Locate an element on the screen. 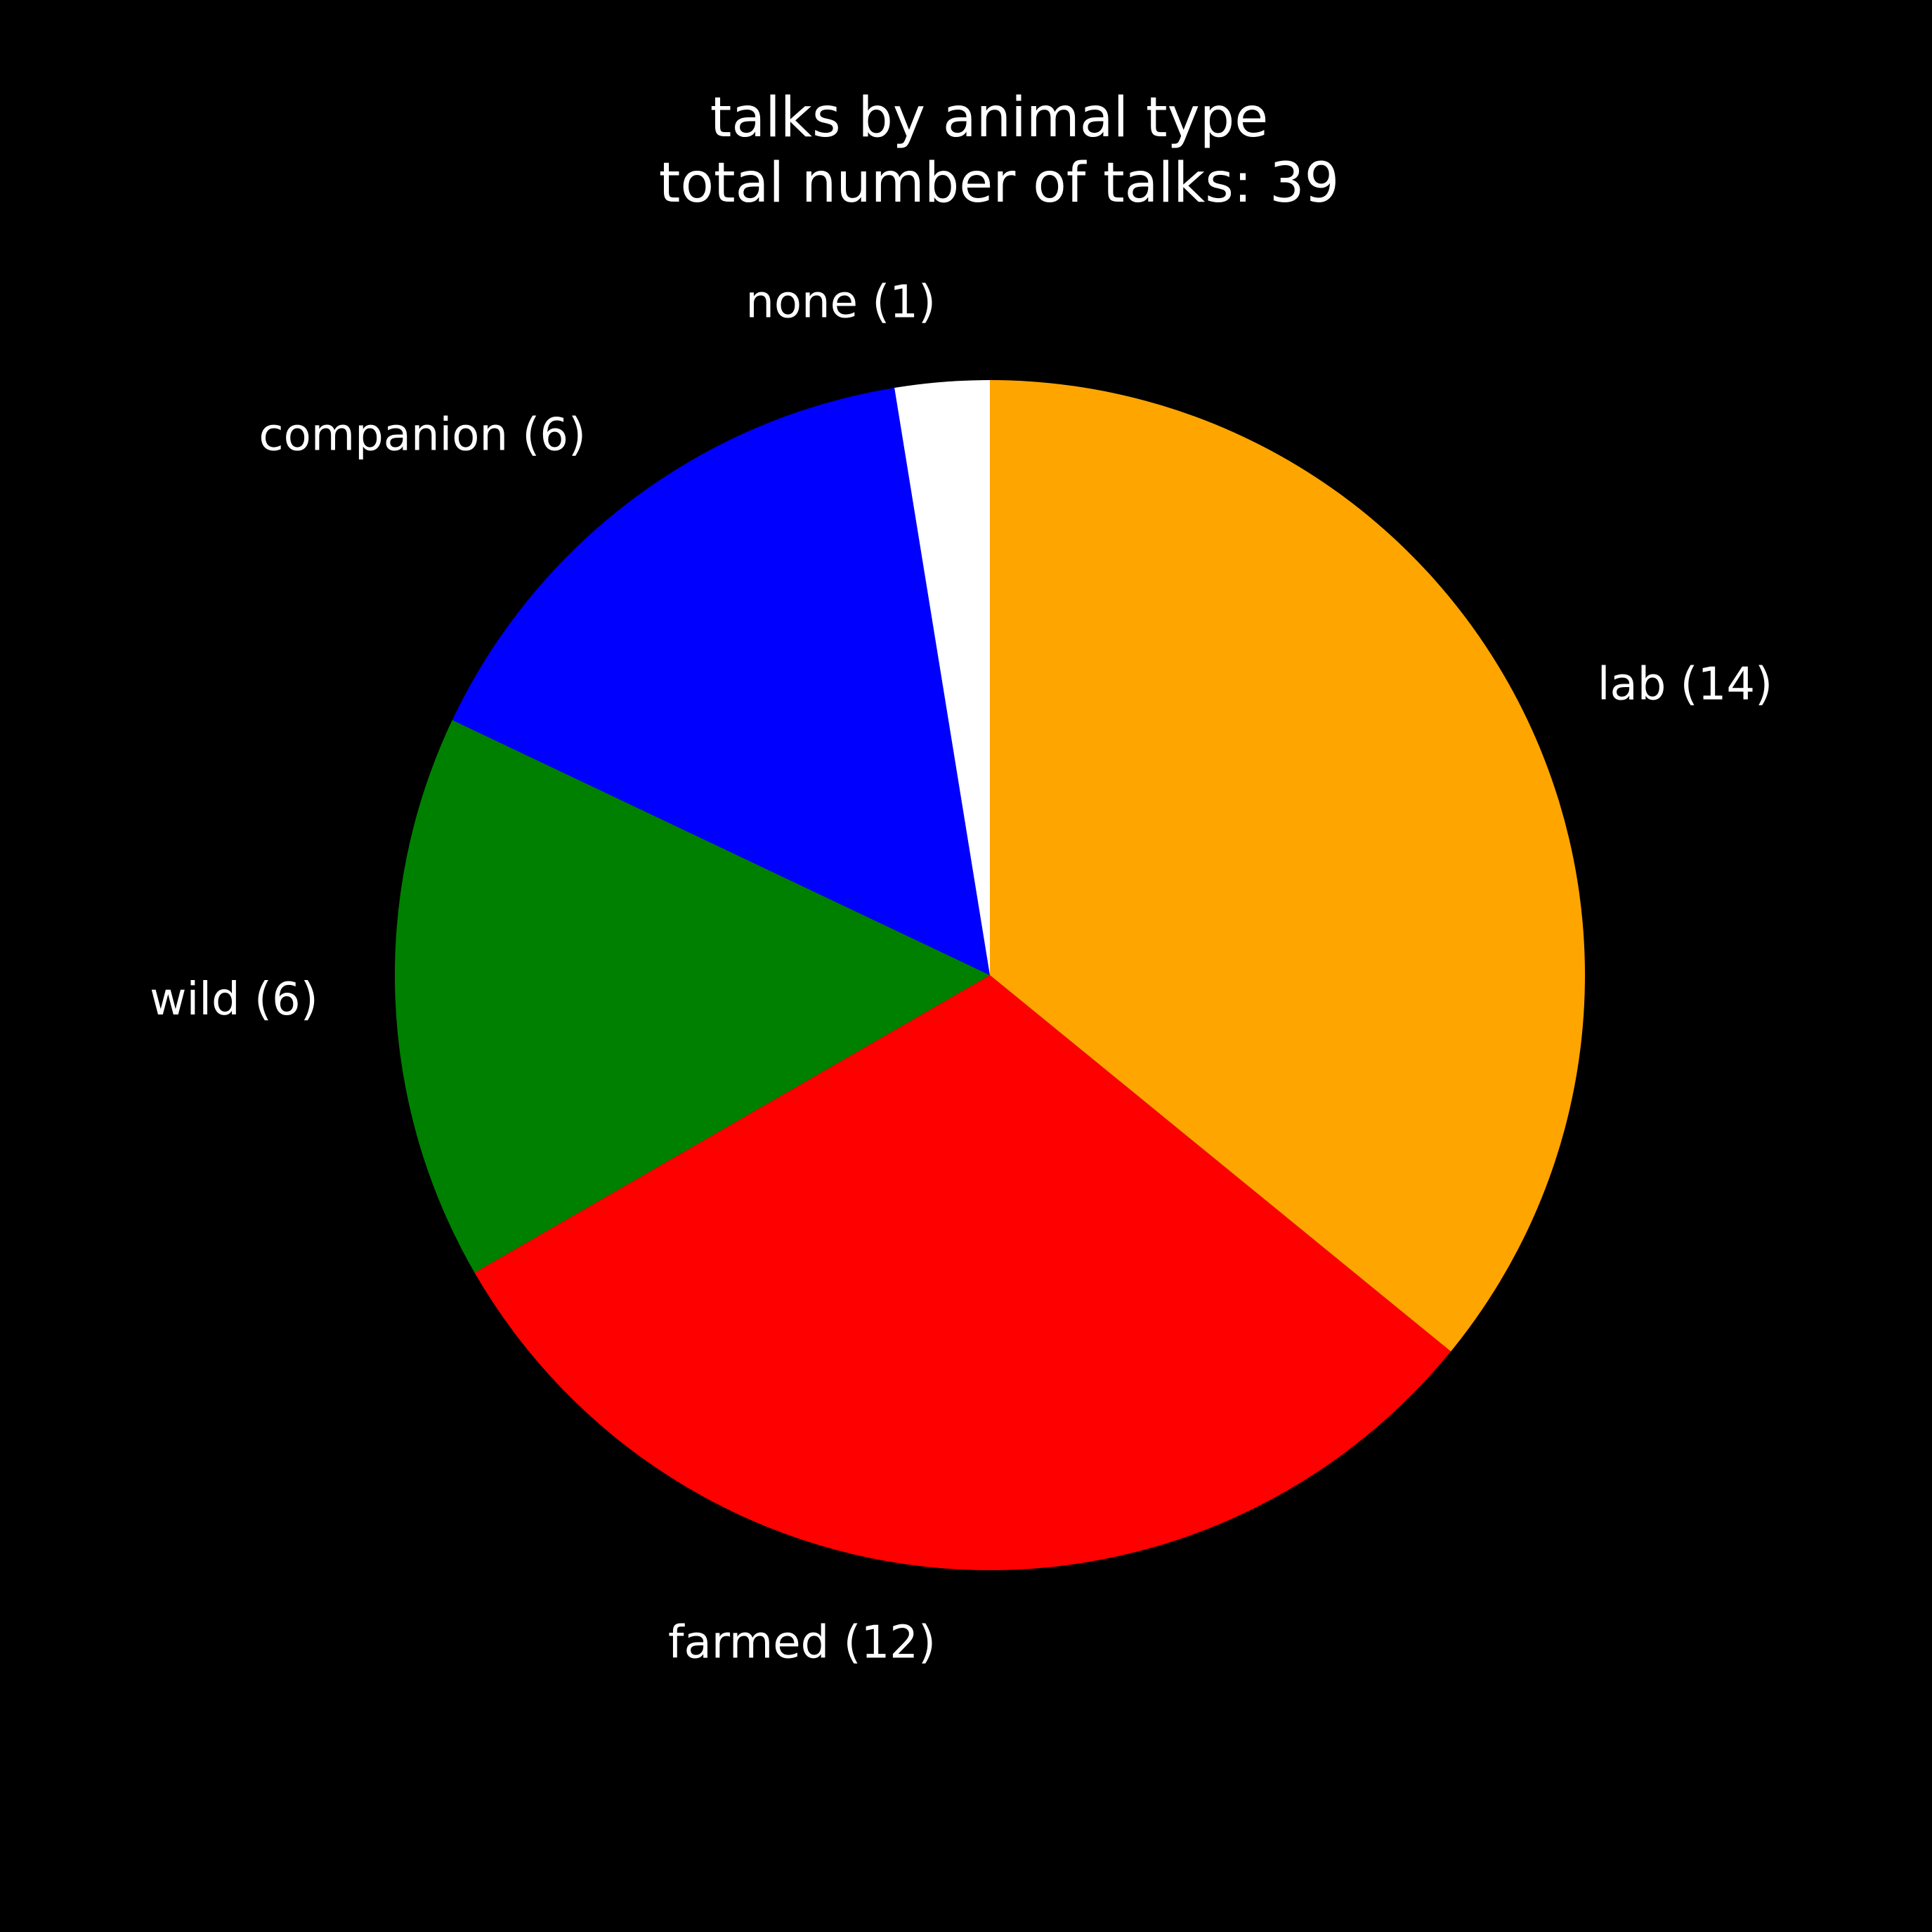 The height and width of the screenshot is (1932, 1932). chart-title-line-1: talks by animal type is located at coordinates (990, 118).